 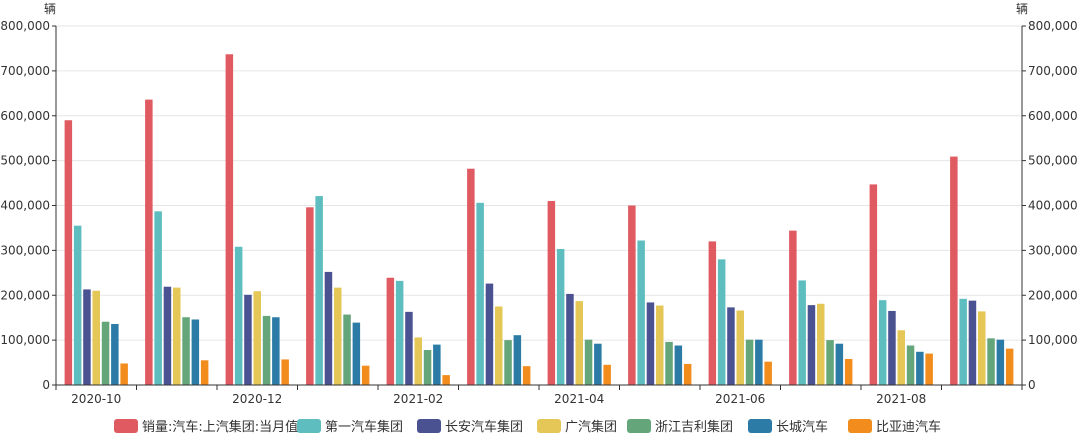 I want to click on legend-item: 长城汽车, so click(x=788, y=427).